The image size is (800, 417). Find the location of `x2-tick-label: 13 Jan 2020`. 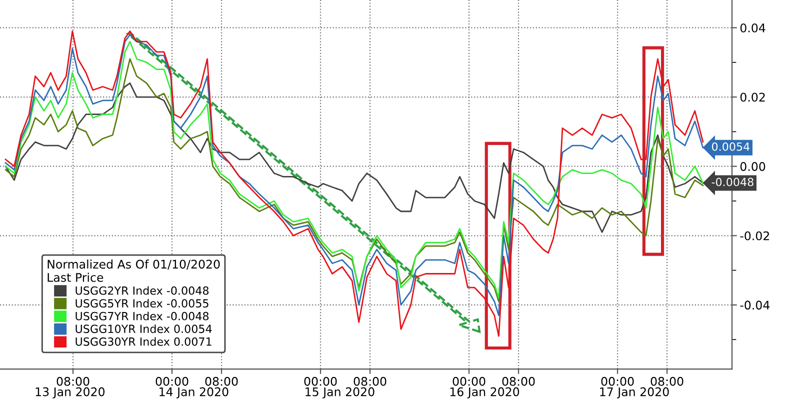

x2-tick-label: 13 Jan 2020 is located at coordinates (70, 392).